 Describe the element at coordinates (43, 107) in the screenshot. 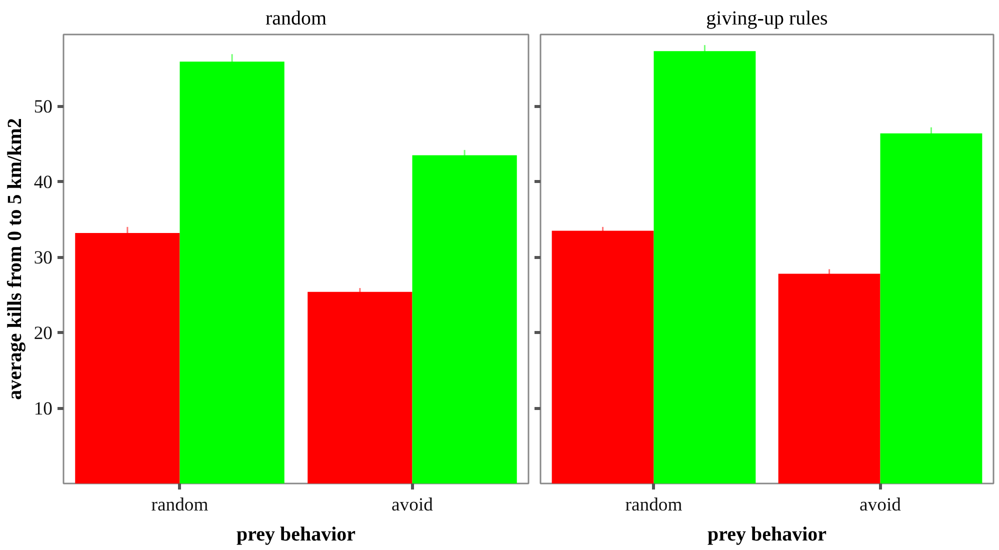

I see `y-tick-label: 50` at that location.